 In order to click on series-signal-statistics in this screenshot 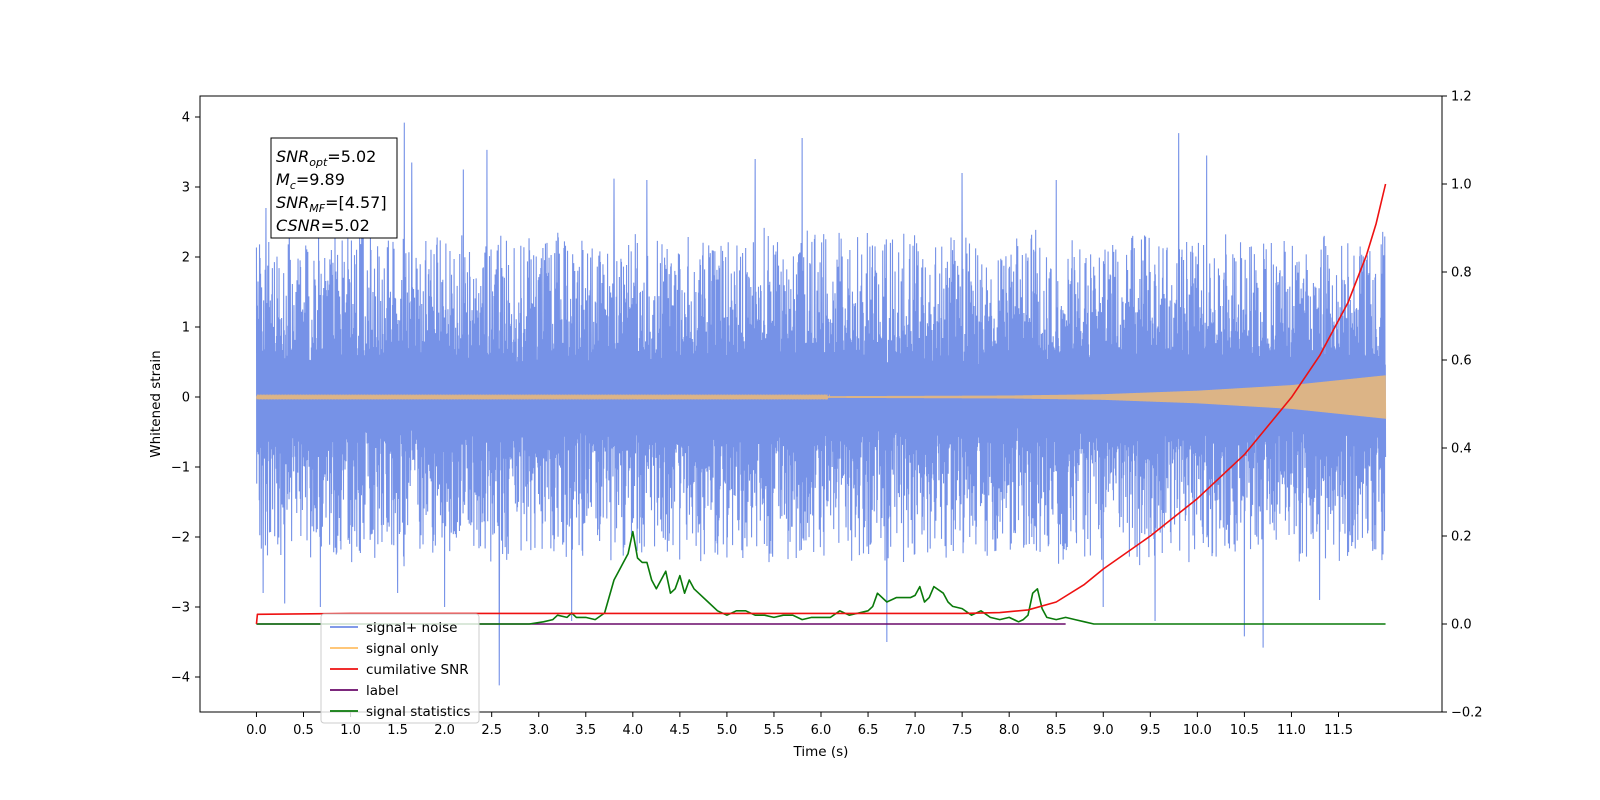, I will do `click(821, 577)`.